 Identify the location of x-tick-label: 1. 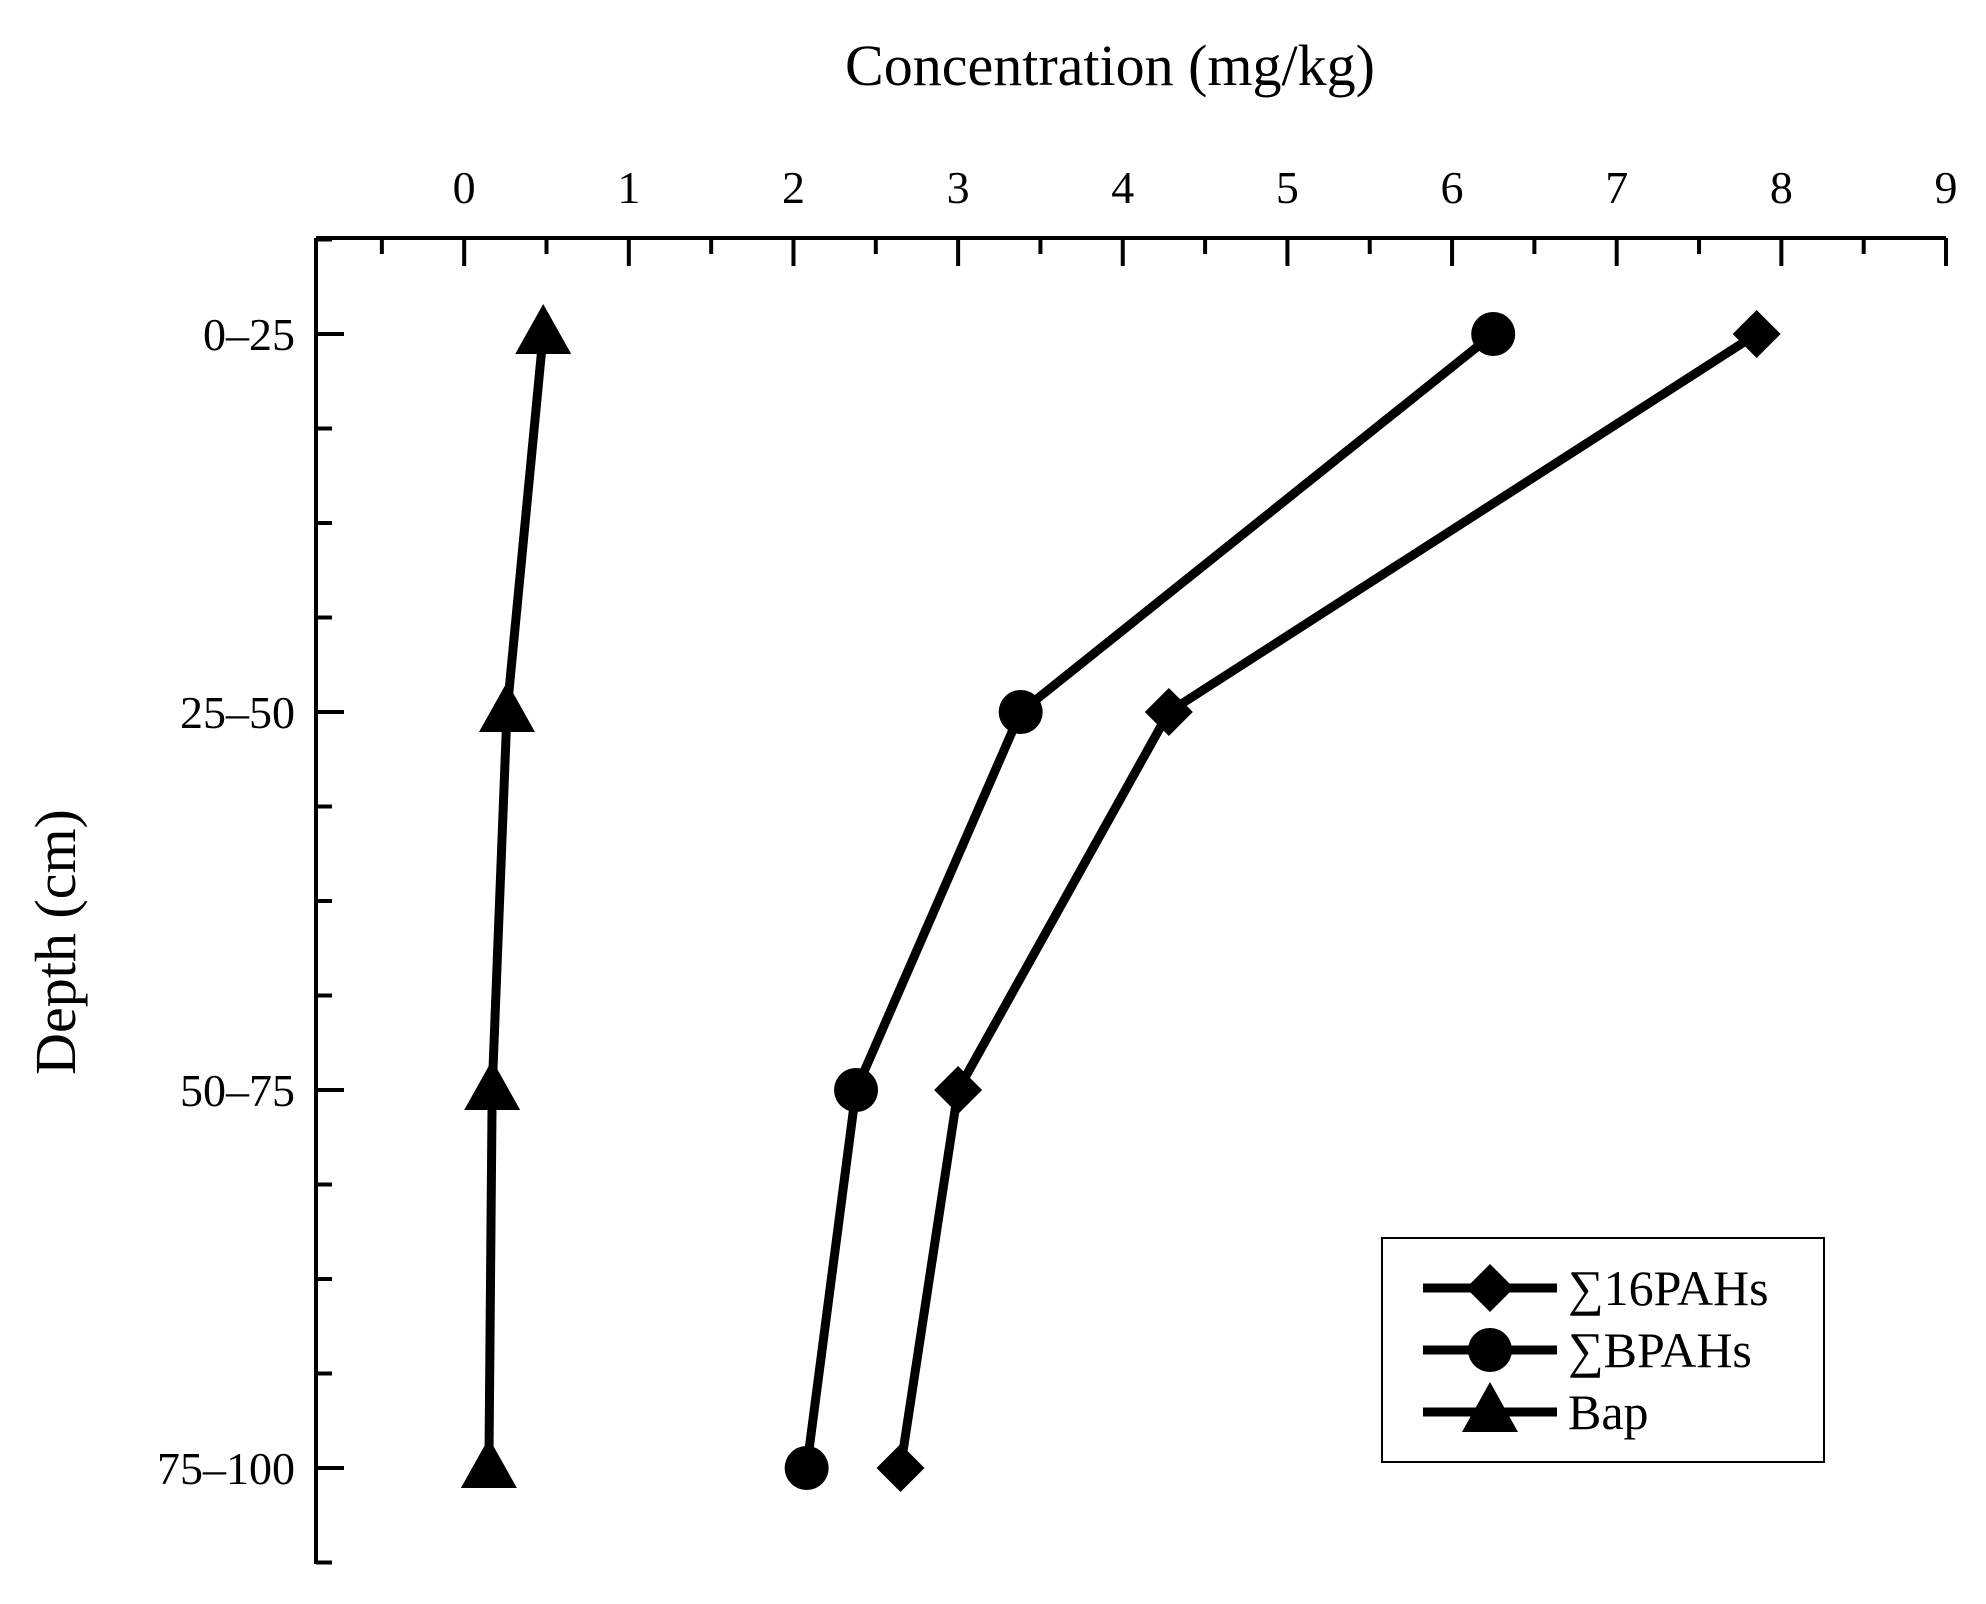
(628, 187).